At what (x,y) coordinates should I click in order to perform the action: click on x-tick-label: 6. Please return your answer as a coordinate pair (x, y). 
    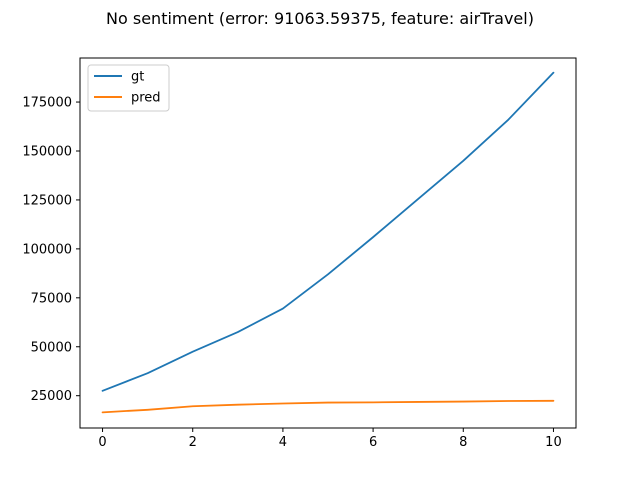
    Looking at the image, I should click on (373, 442).